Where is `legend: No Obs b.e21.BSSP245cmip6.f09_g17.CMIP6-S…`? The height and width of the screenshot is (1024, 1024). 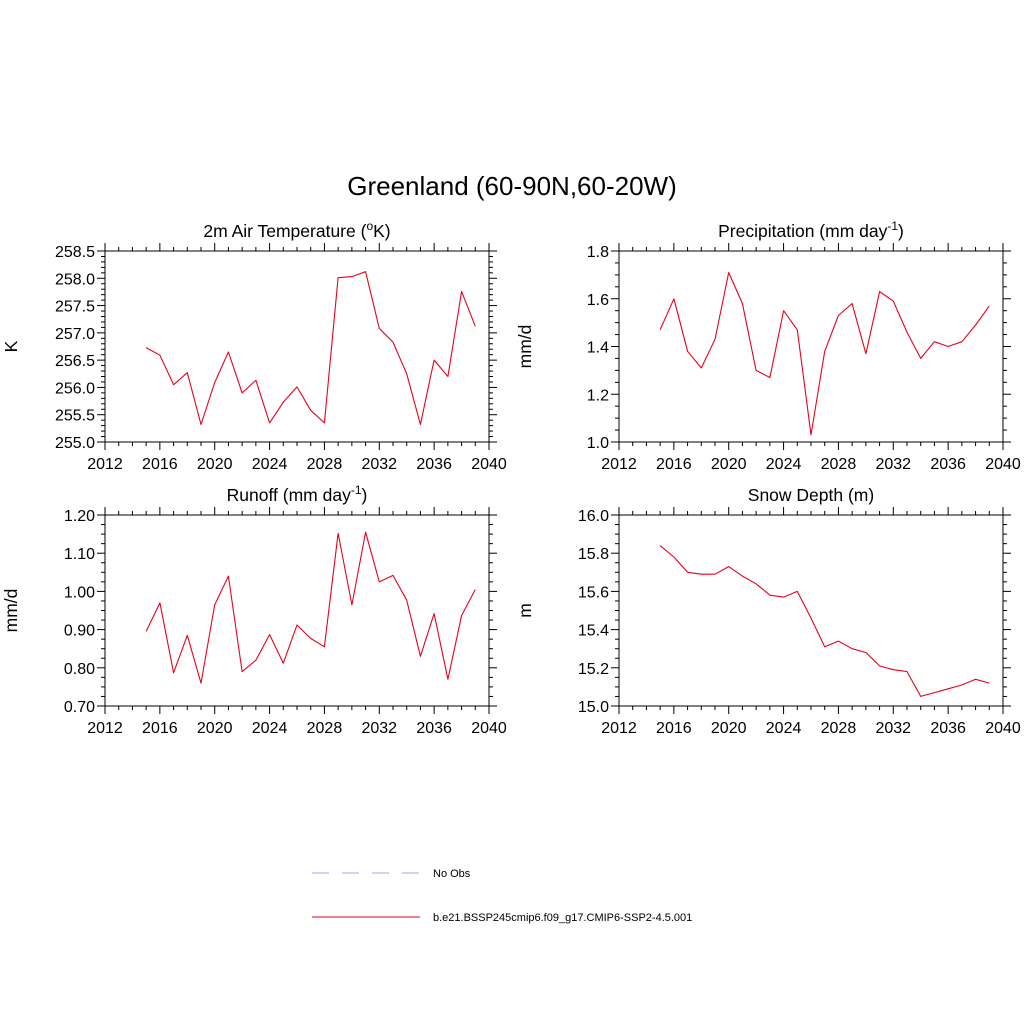 legend: No Obs b.e21.BSSP245cmip6.f09_g17.CMIP6-S… is located at coordinates (502, 896).